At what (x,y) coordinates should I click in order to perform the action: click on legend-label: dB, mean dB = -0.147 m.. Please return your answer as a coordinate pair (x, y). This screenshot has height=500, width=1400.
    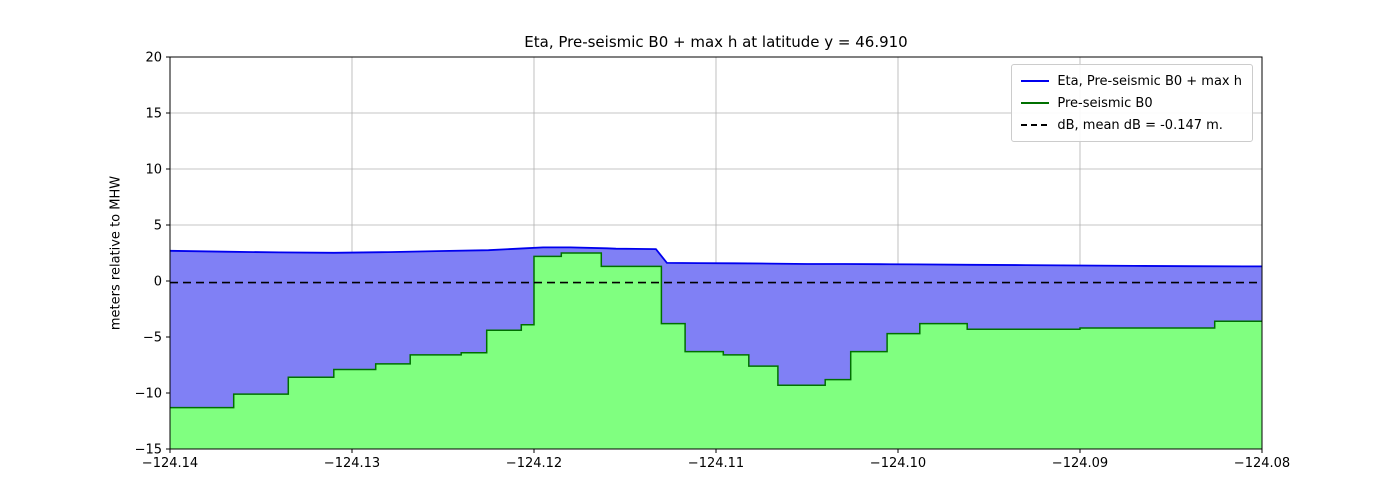
    Looking at the image, I should click on (1140, 125).